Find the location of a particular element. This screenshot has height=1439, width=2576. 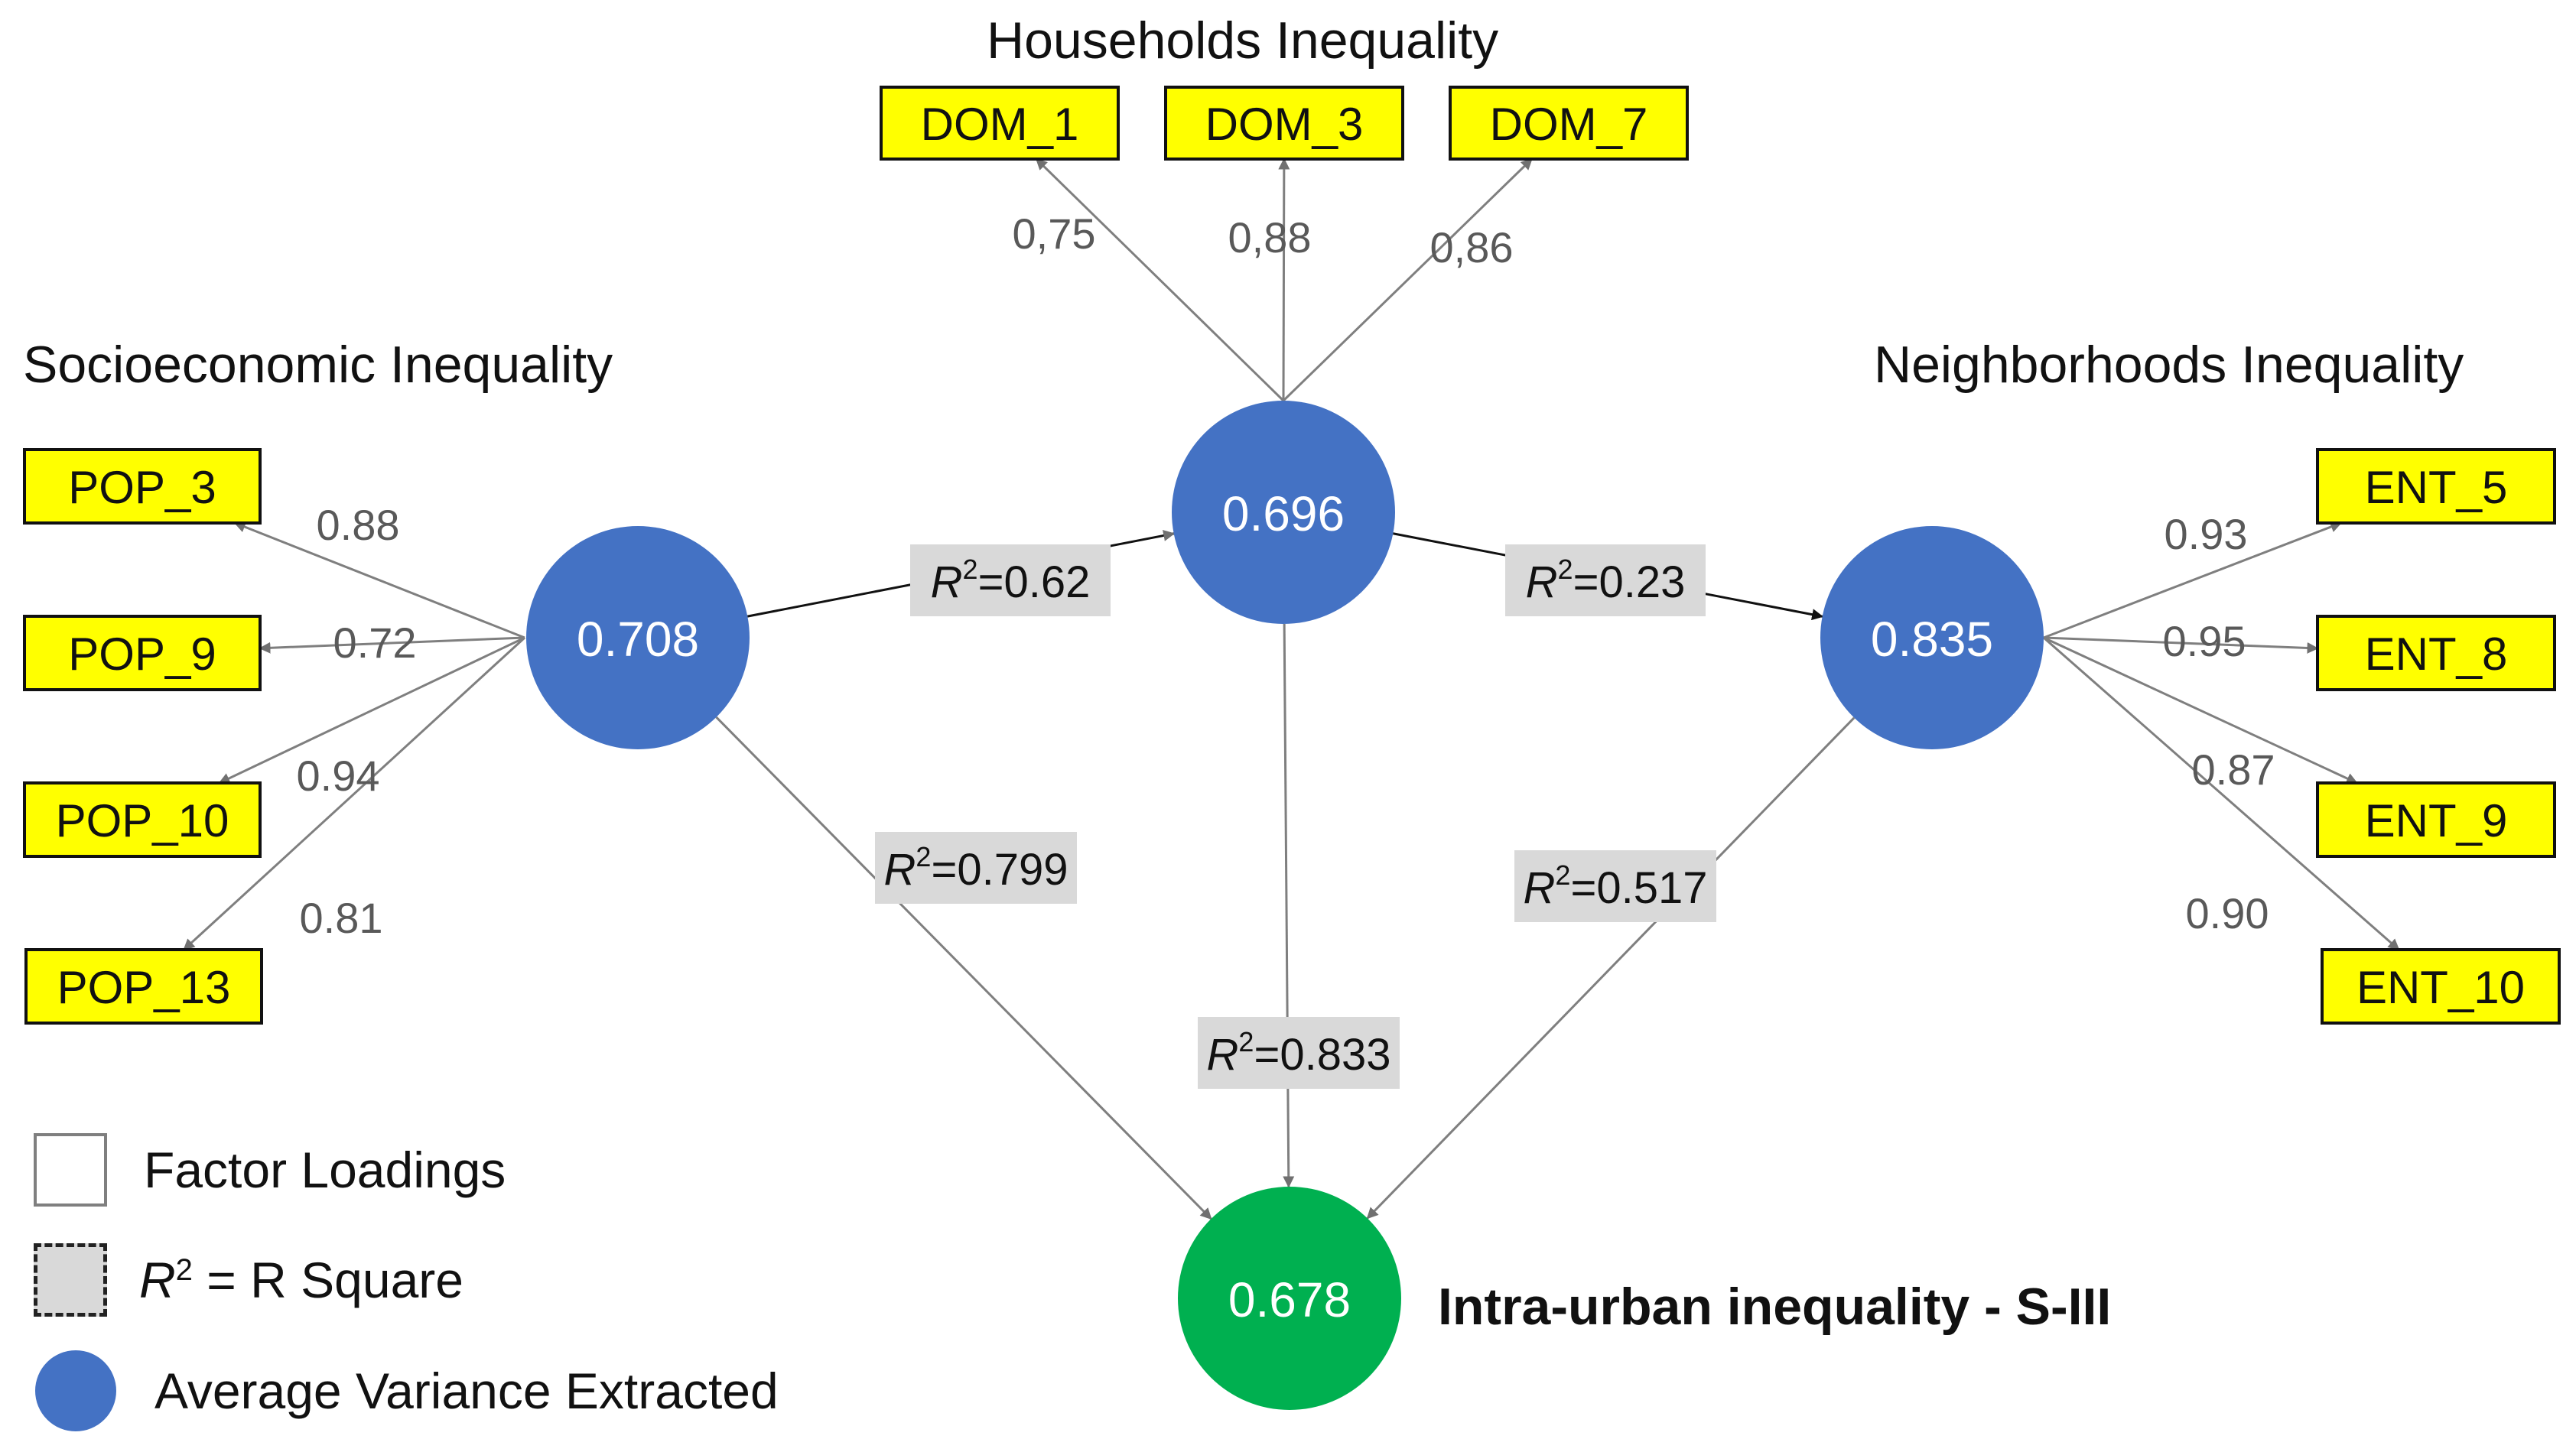

indicator-label-dom-3: DOM_3 is located at coordinates (1284, 125).